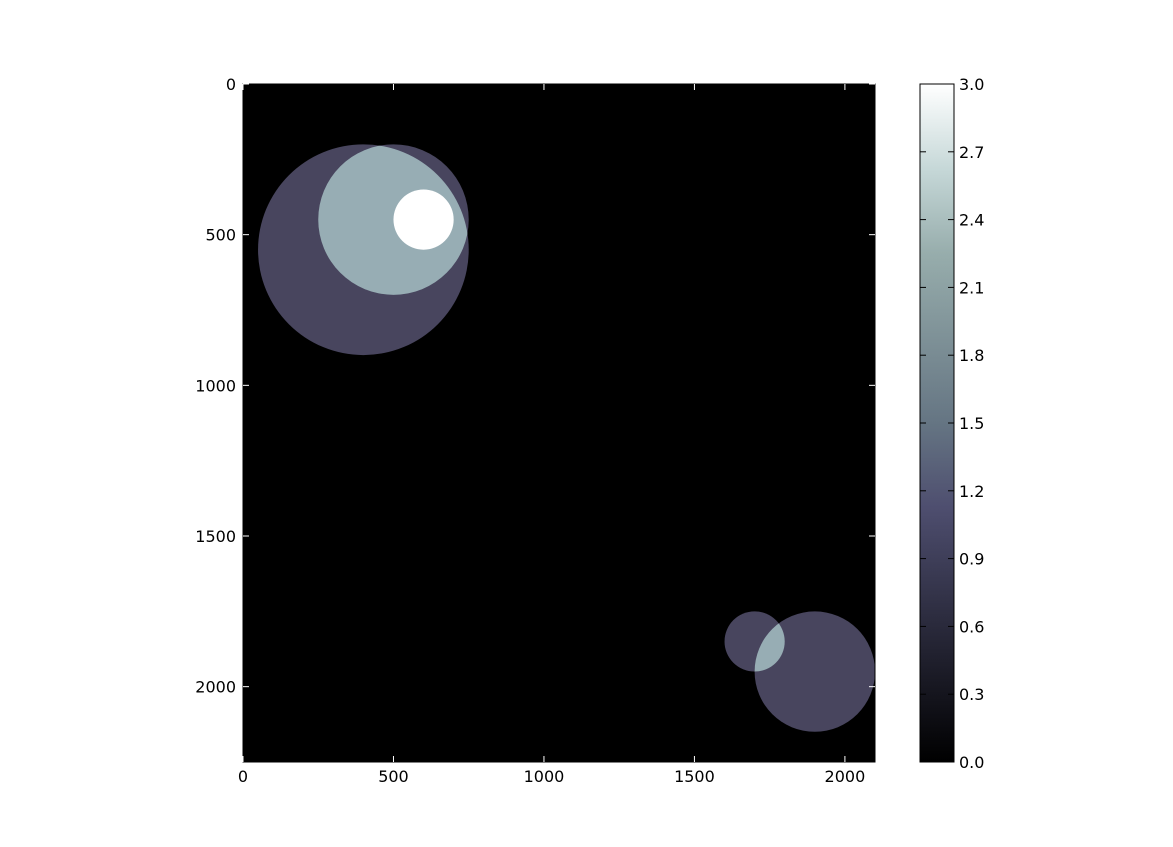  What do you see at coordinates (971, 152) in the screenshot?
I see `colorbar-tick-label: 2.7` at bounding box center [971, 152].